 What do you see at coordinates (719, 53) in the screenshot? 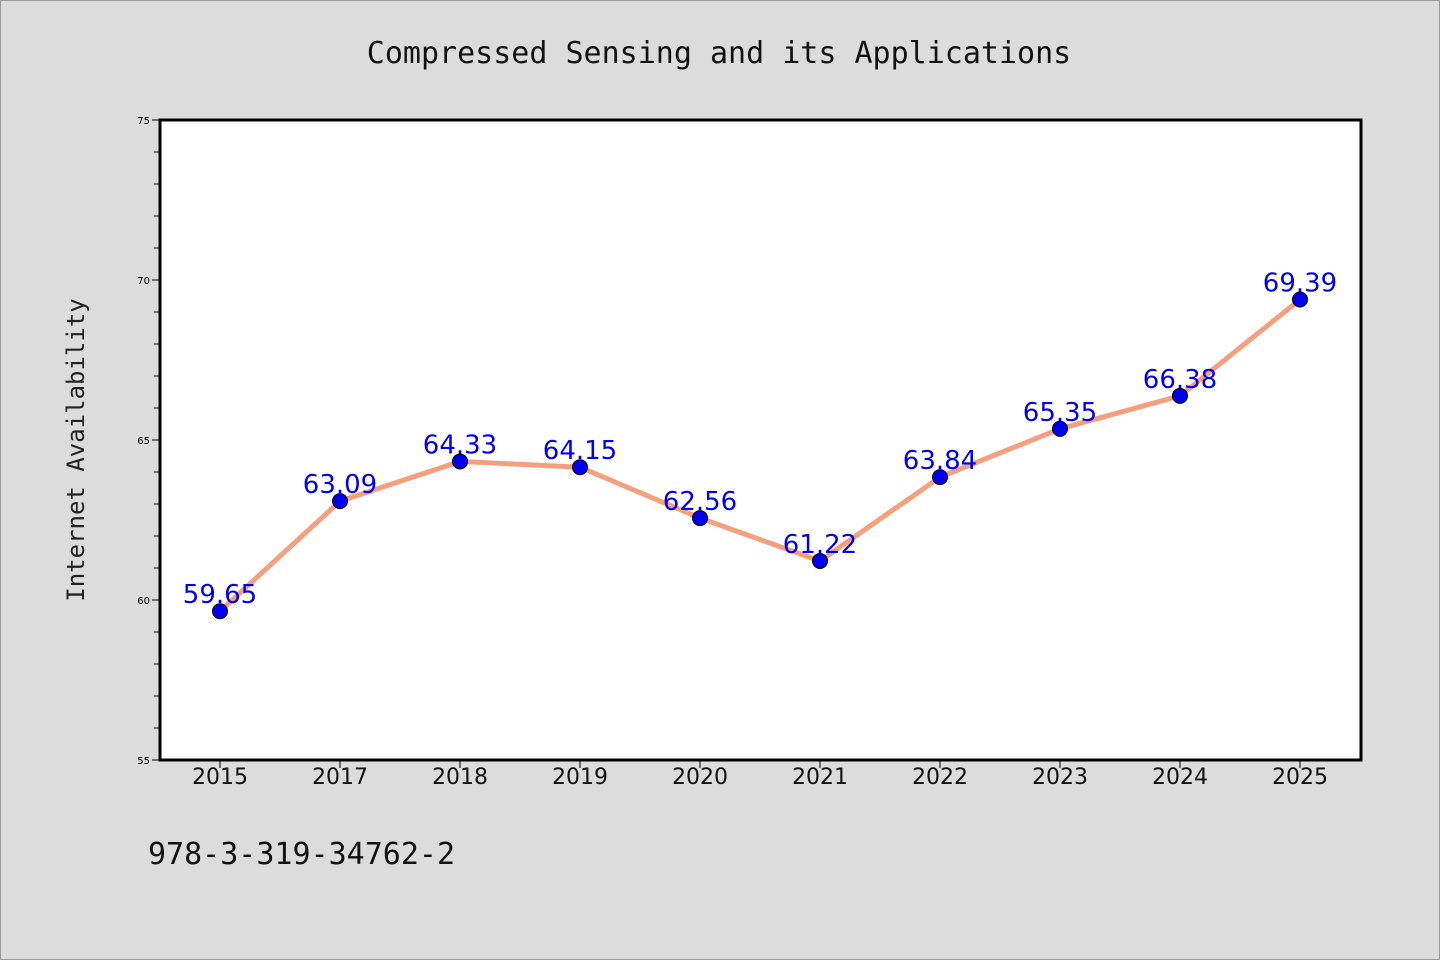
I see `chart-title: Compressed Sensing and its Applications` at bounding box center [719, 53].